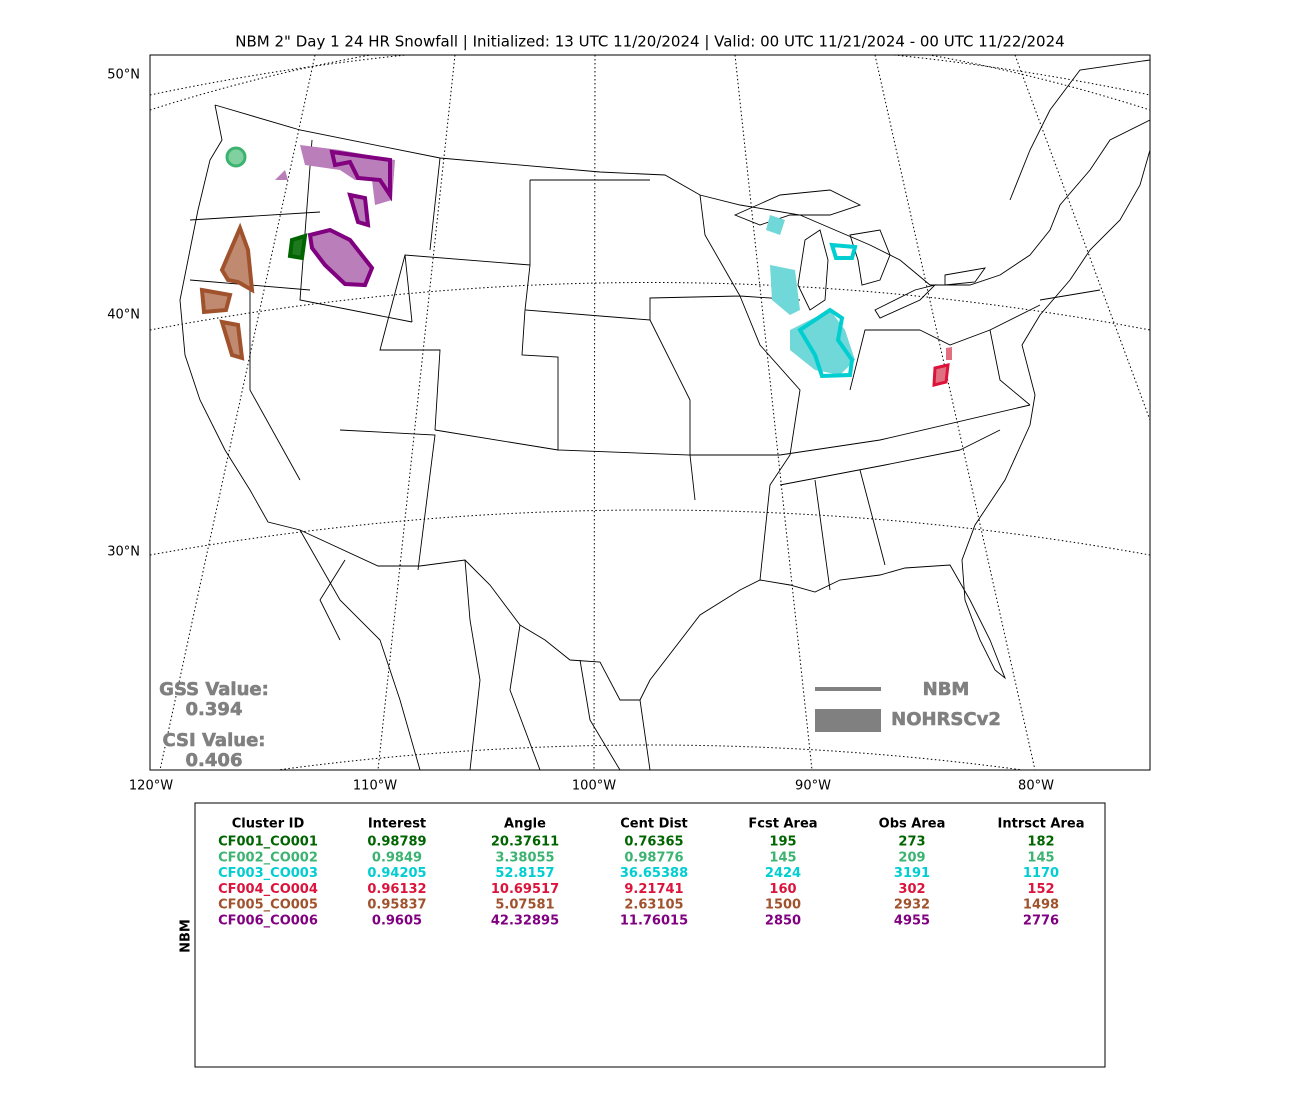 The height and width of the screenshot is (1104, 1300). Describe the element at coordinates (1041, 873) in the screenshot. I see `table-cell: 1170` at that location.